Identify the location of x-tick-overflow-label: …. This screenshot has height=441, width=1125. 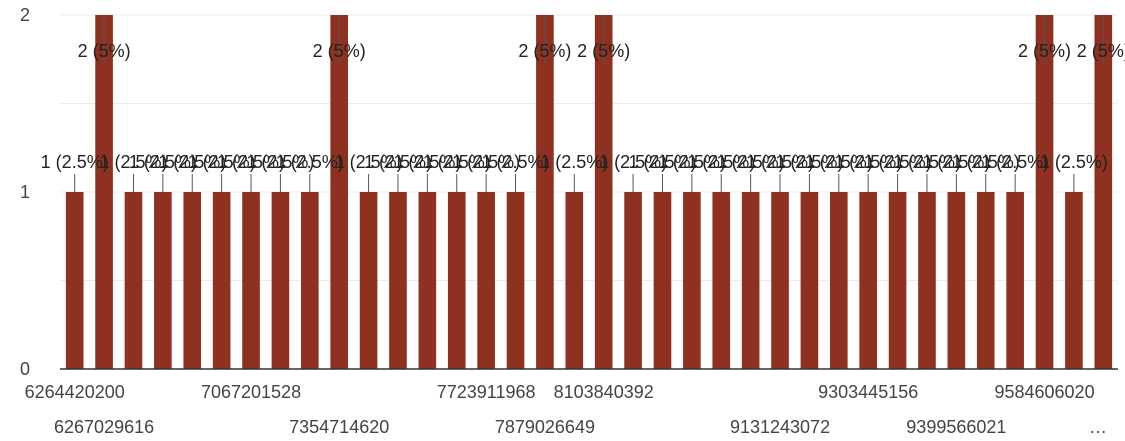
(1098, 427).